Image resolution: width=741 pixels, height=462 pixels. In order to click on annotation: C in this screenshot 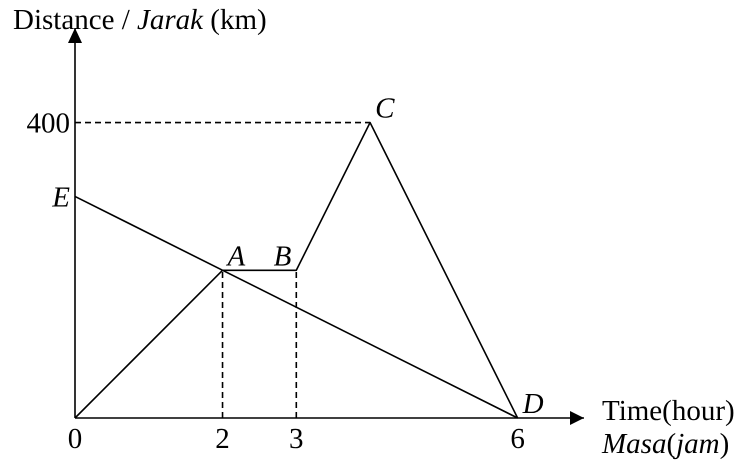, I will do `click(385, 108)`.